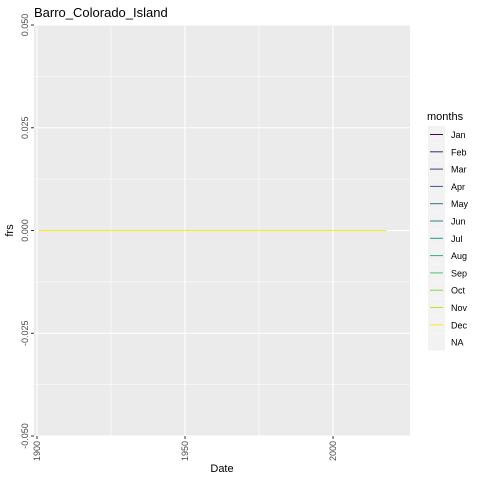 Image resolution: width=480 pixels, height=480 pixels. I want to click on x-axis-tick-labels: 1900 1950 2000, so click(185, 451).